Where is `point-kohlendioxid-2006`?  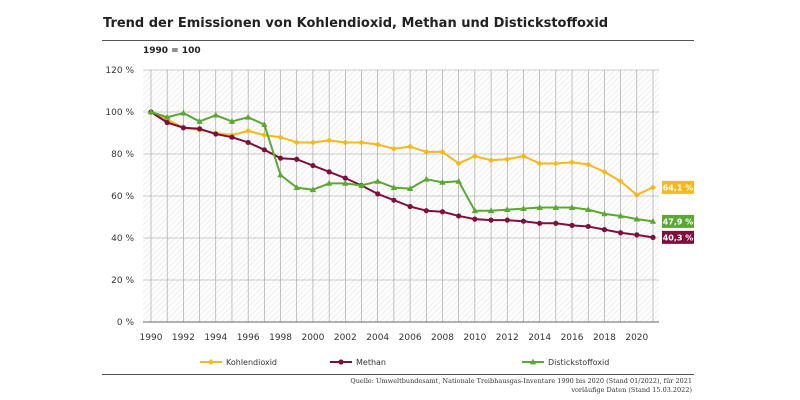 point-kohlendioxid-2006 is located at coordinates (410, 146).